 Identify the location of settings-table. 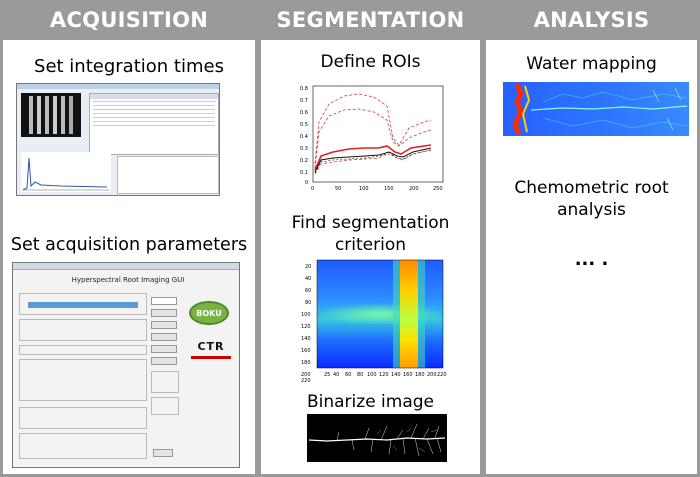
(154, 124).